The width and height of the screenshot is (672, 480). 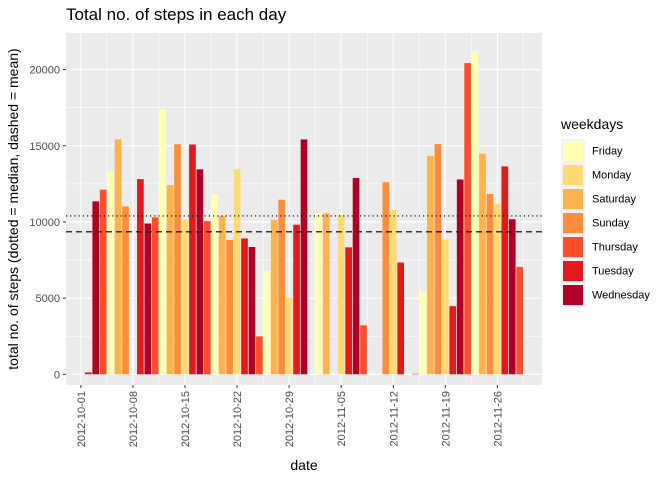 I want to click on chart-title: Total no. of steps in each day, so click(x=176, y=14).